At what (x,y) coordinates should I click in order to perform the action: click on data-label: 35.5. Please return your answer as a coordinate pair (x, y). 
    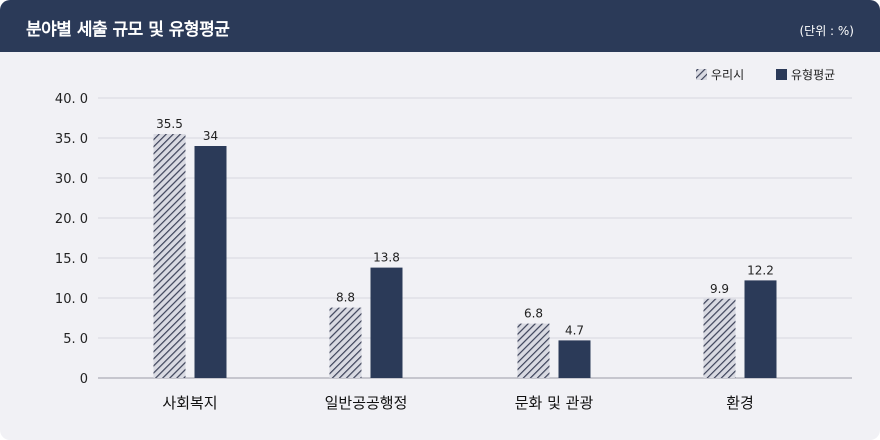
    Looking at the image, I should click on (169, 124).